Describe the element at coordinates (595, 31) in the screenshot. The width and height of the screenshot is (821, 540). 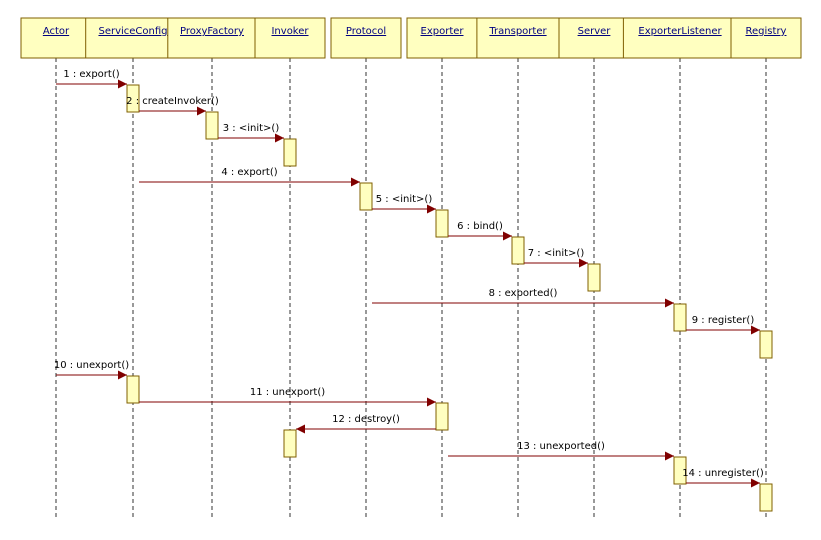
I see `participant-name: Server` at that location.